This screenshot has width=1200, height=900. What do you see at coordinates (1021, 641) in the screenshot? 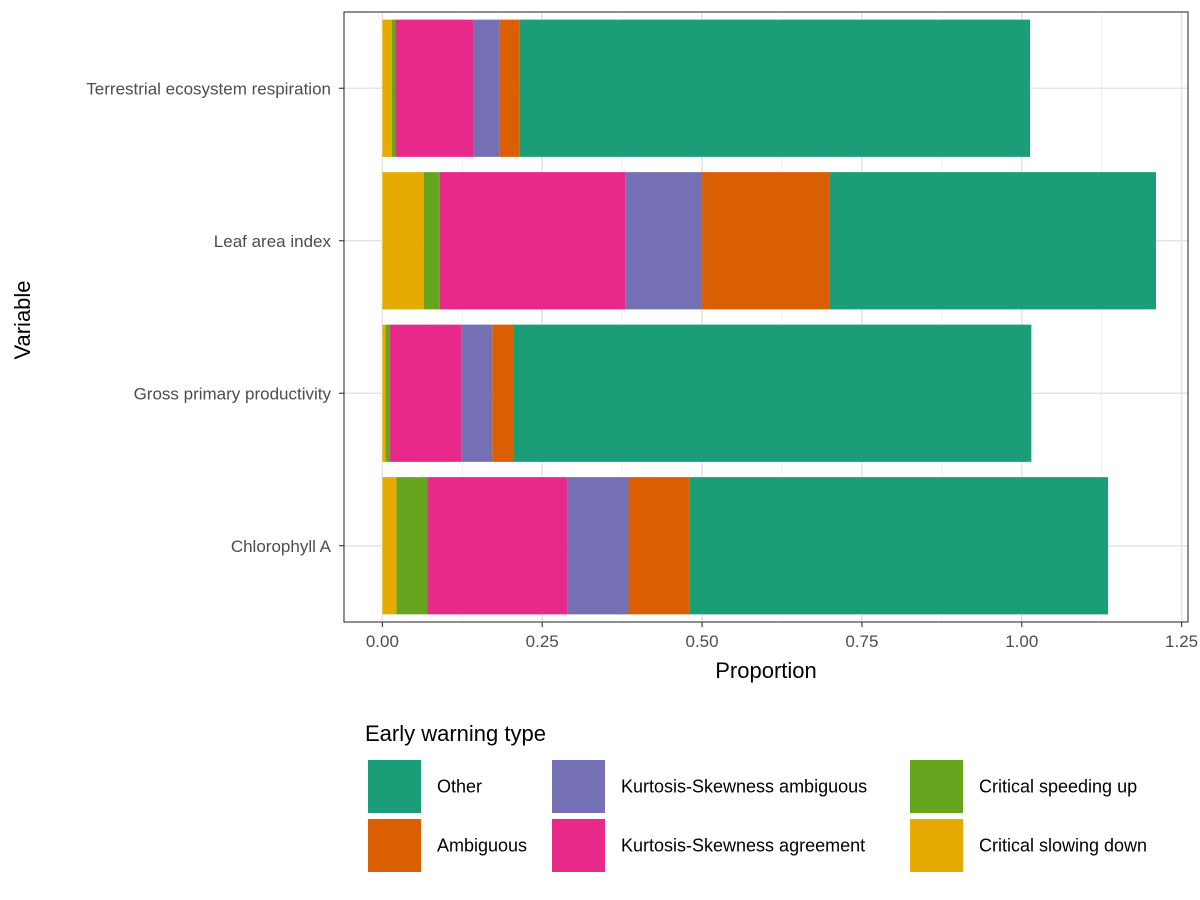
I see `x-tick-label: 1.00` at bounding box center [1021, 641].